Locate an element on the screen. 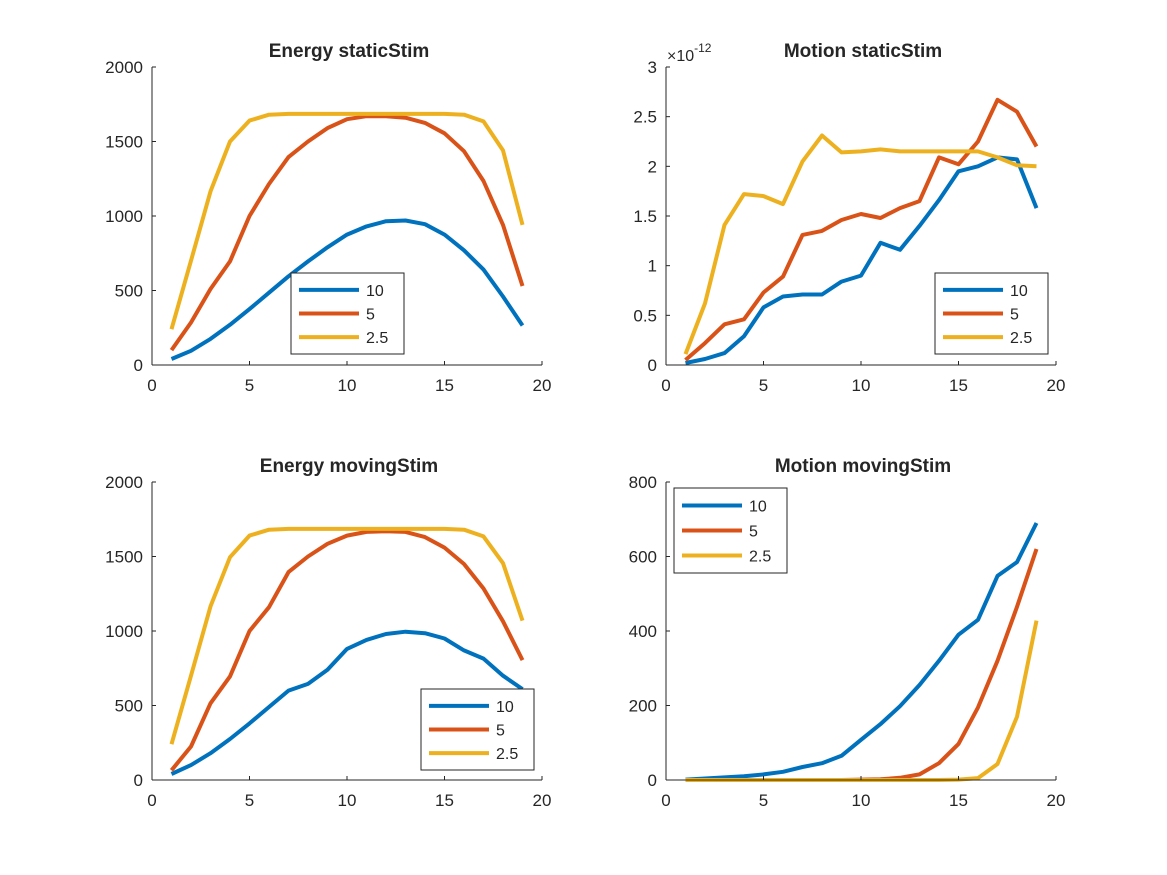 This screenshot has width=1167, height=875. chart-title: Energy movingStim is located at coordinates (349, 466).